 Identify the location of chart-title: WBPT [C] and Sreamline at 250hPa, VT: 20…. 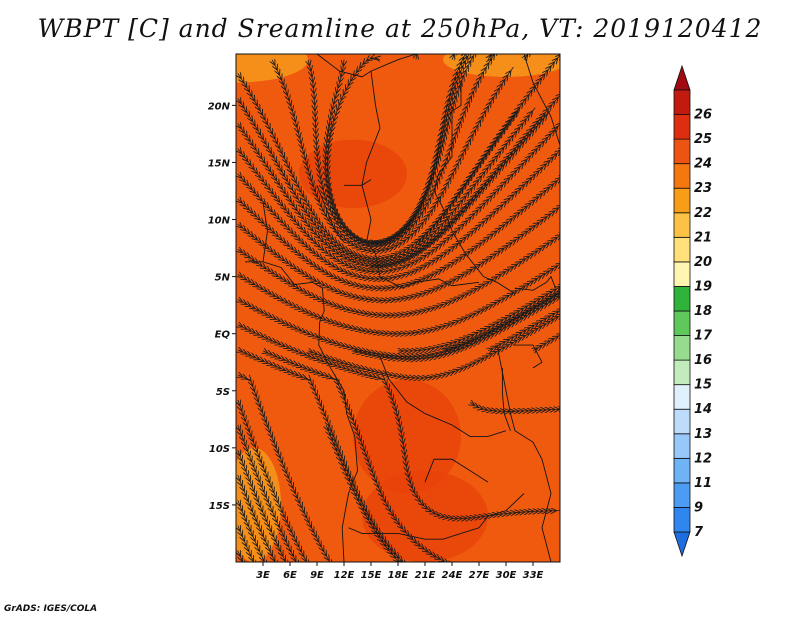
(400, 28).